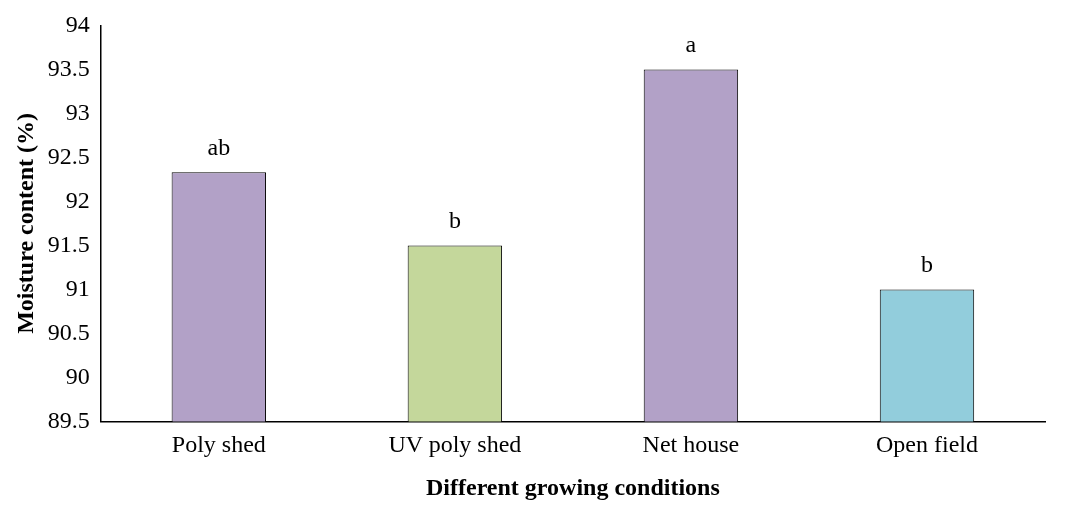 Image resolution: width=1073 pixels, height=515 pixels. What do you see at coordinates (219, 146) in the screenshot?
I see `annotation: ab` at bounding box center [219, 146].